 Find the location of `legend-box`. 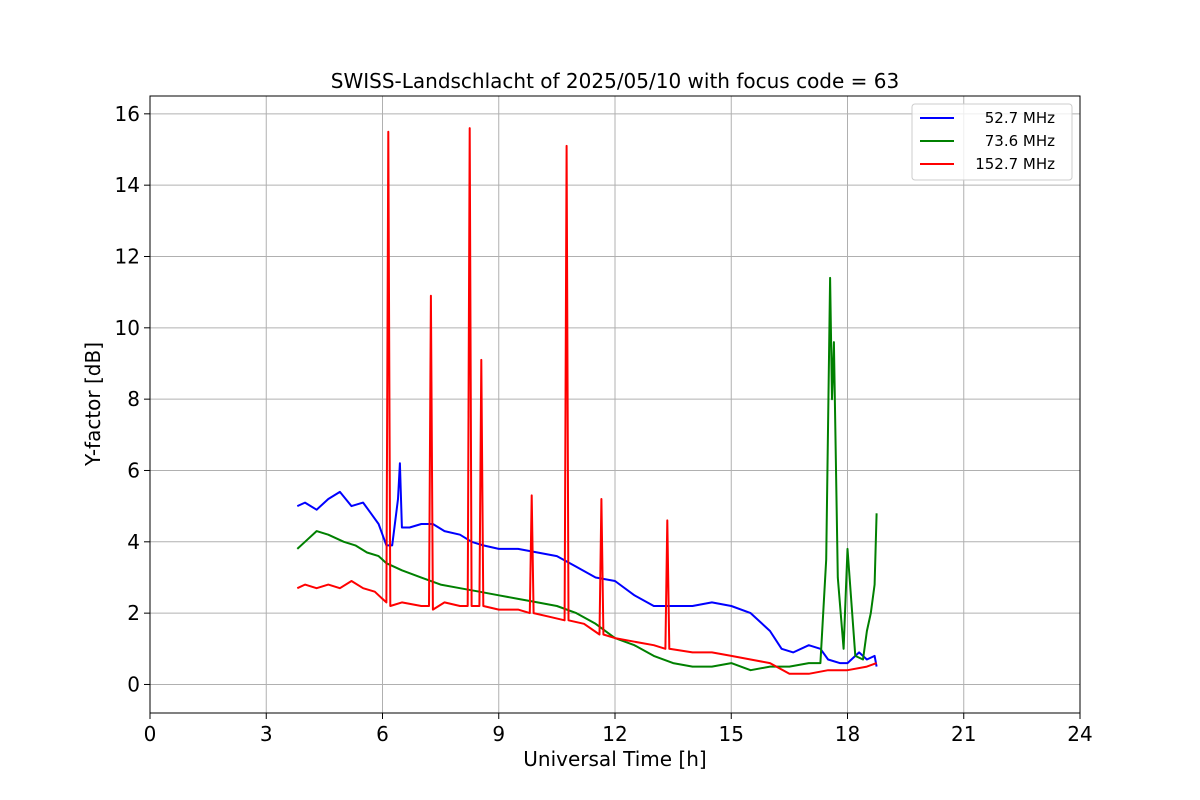

legend-box is located at coordinates (992, 142).